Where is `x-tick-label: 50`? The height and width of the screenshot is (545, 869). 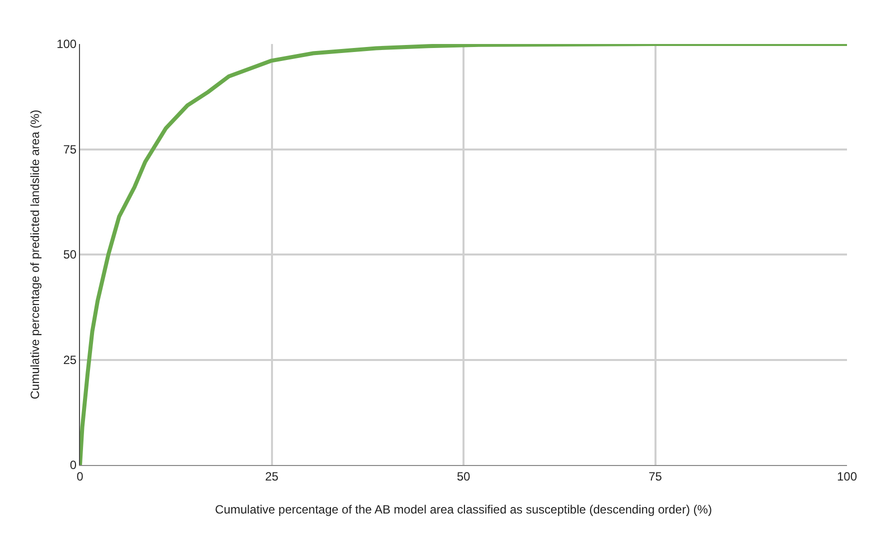
x-tick-label: 50 is located at coordinates (463, 476).